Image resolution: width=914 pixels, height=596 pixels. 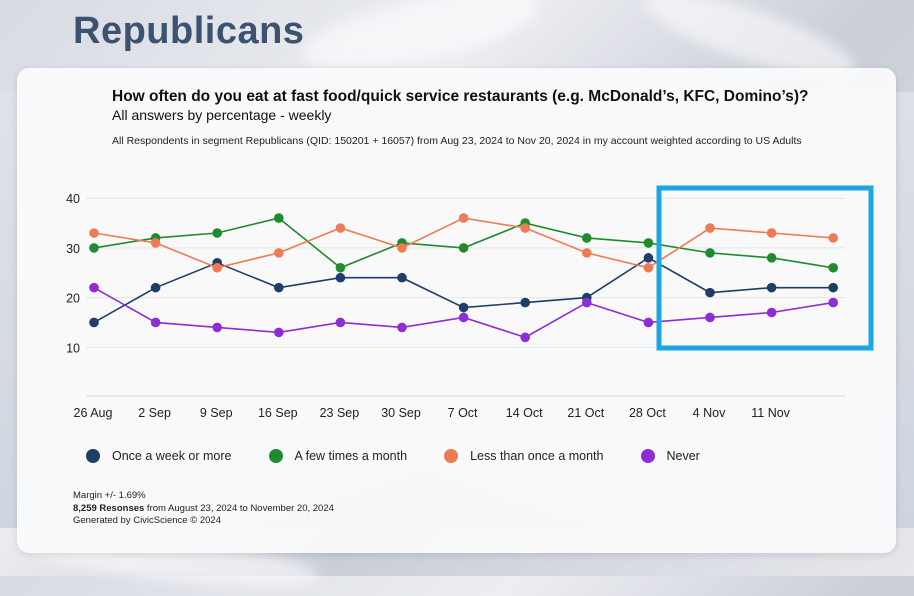 I want to click on x-tick-label: 11 Nov, so click(x=770, y=413).